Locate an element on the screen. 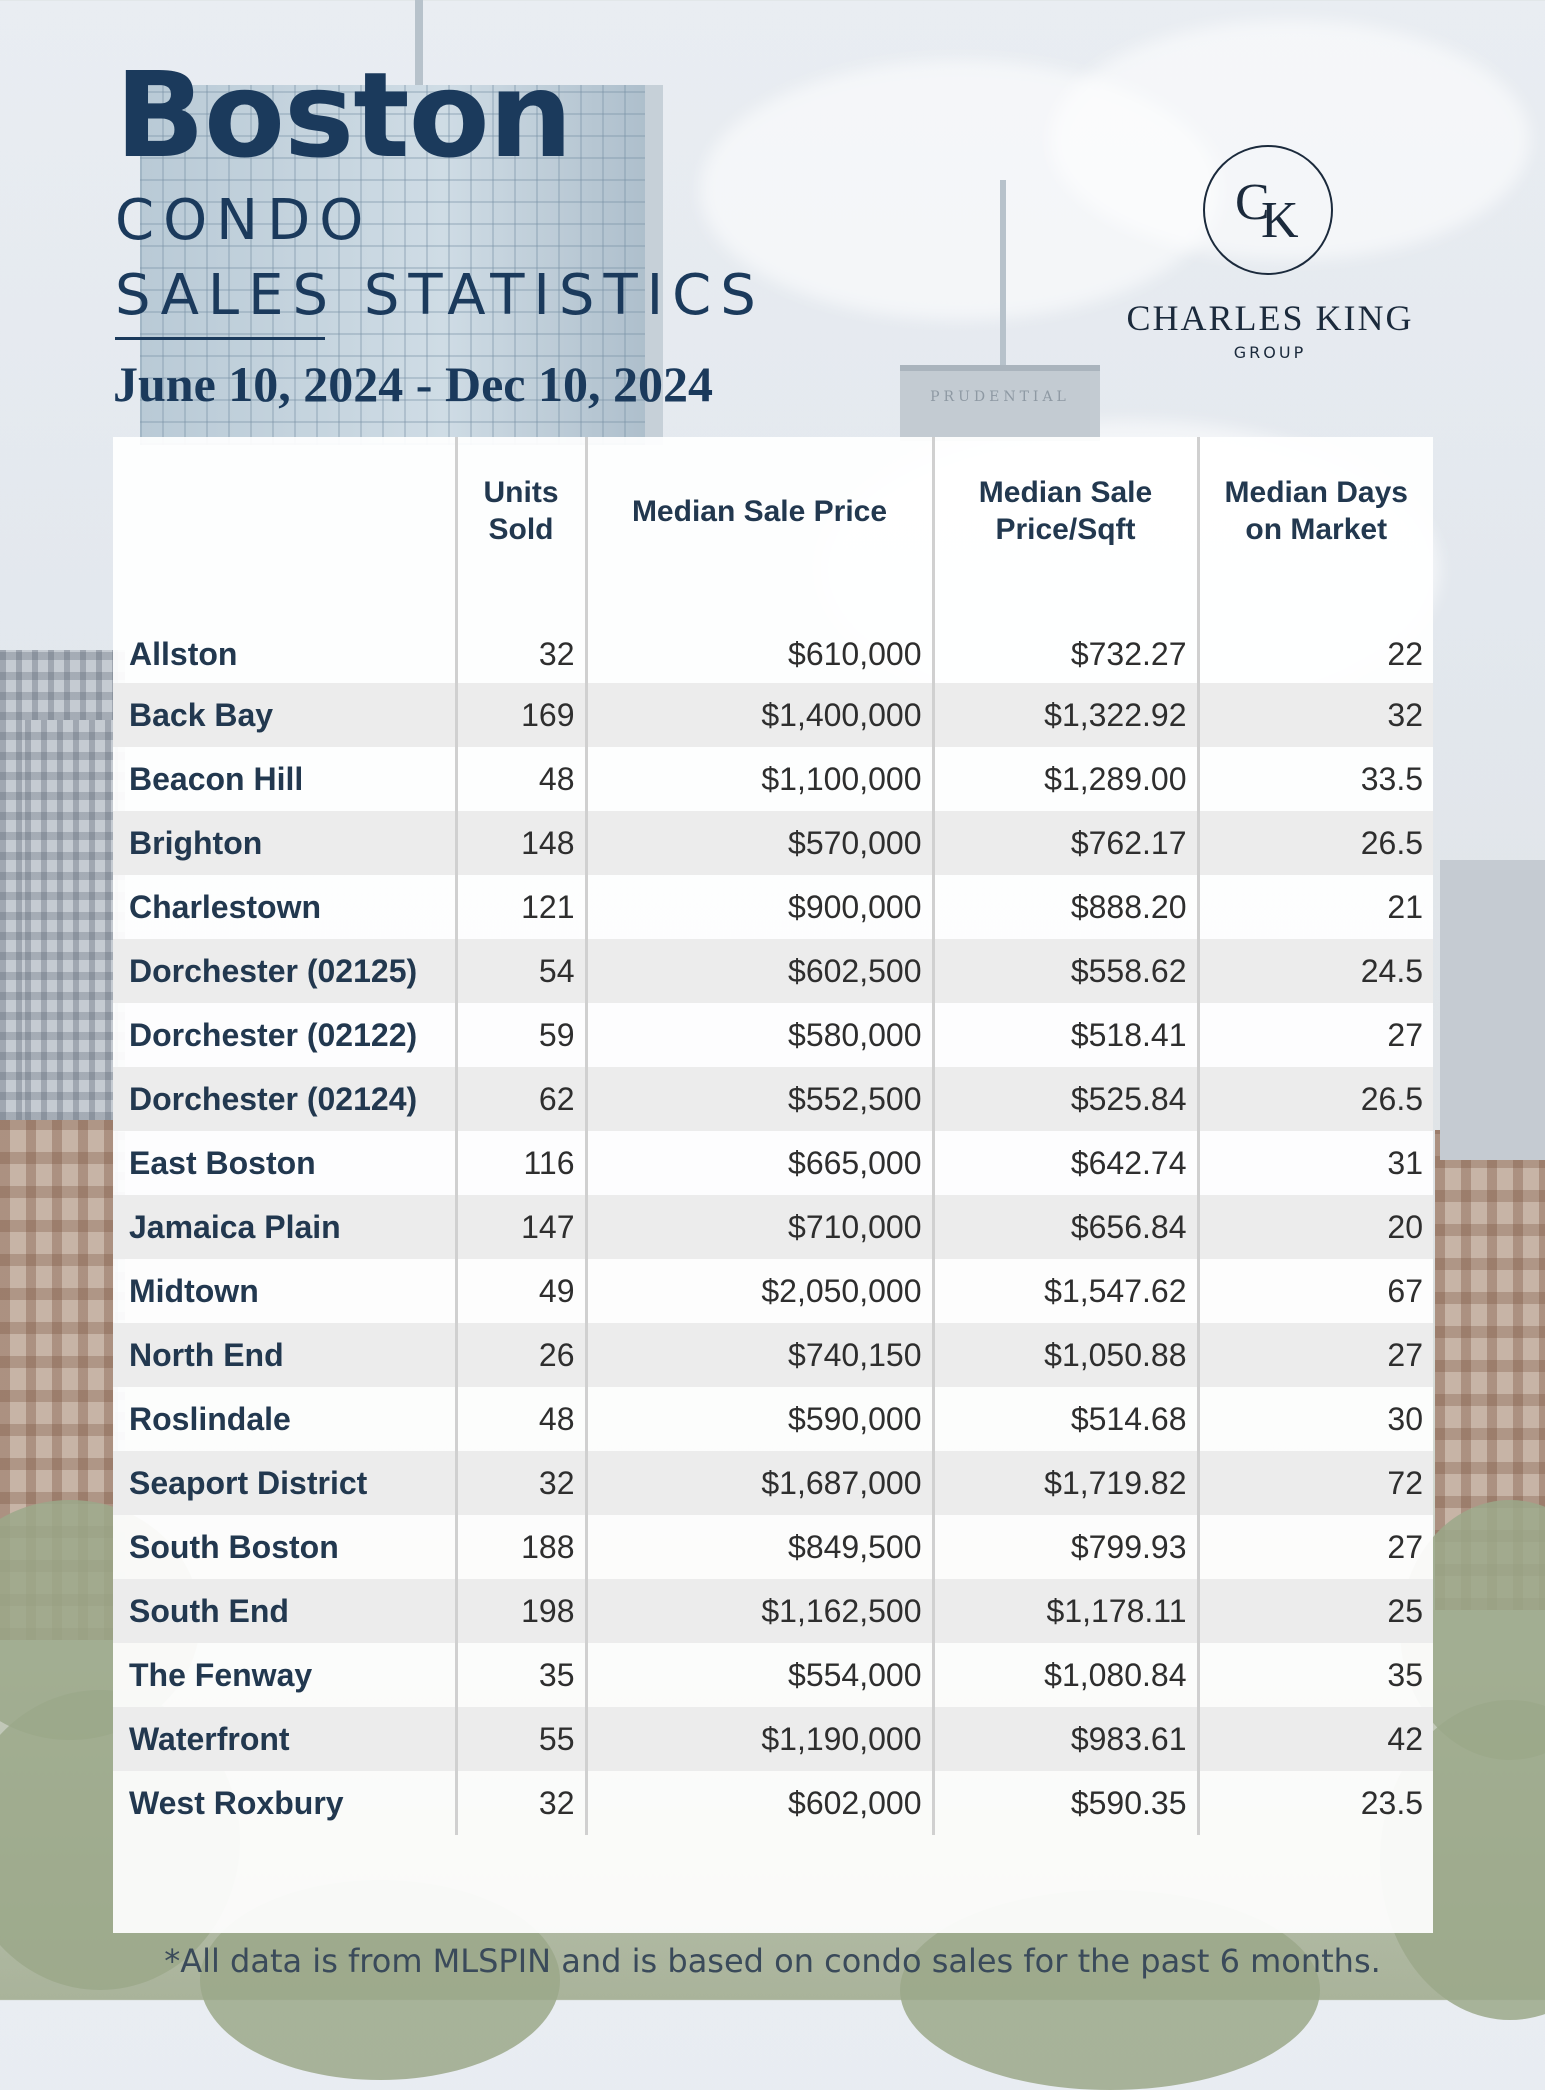 This screenshot has height=2090, width=1545. cell-median-price-sqft: $888.20 is located at coordinates (1064, 907).